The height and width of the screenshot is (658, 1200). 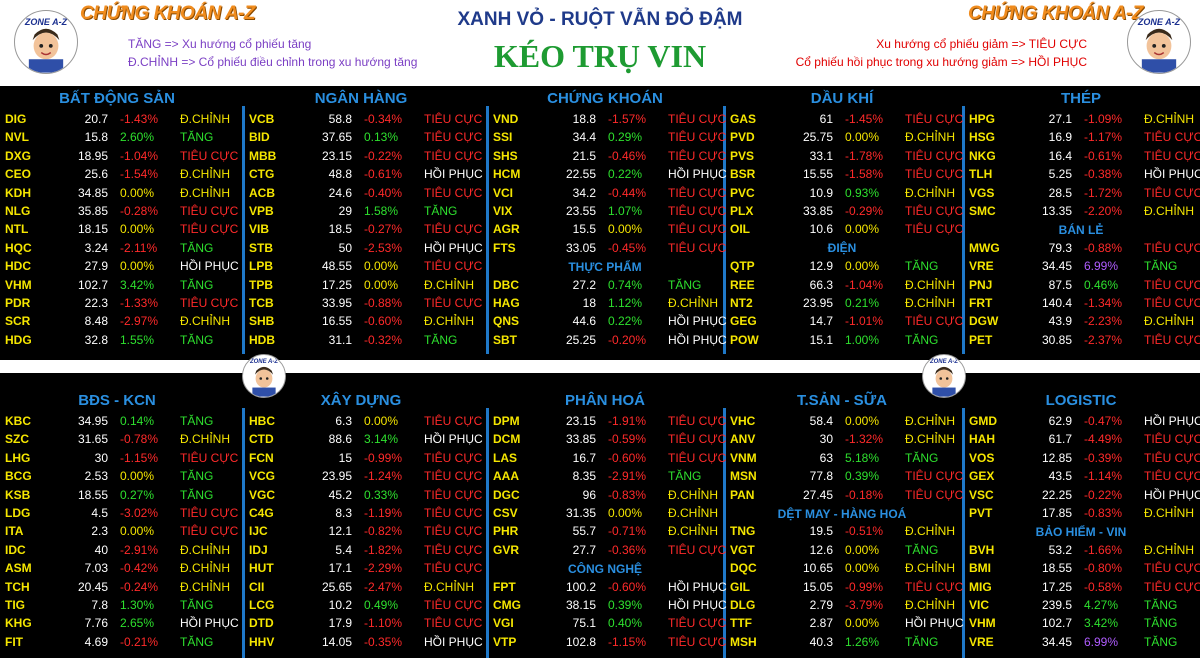 I want to click on stock-row: VTP 102.8 -1.15% TIÊU CỰC, so click(x=608, y=642).